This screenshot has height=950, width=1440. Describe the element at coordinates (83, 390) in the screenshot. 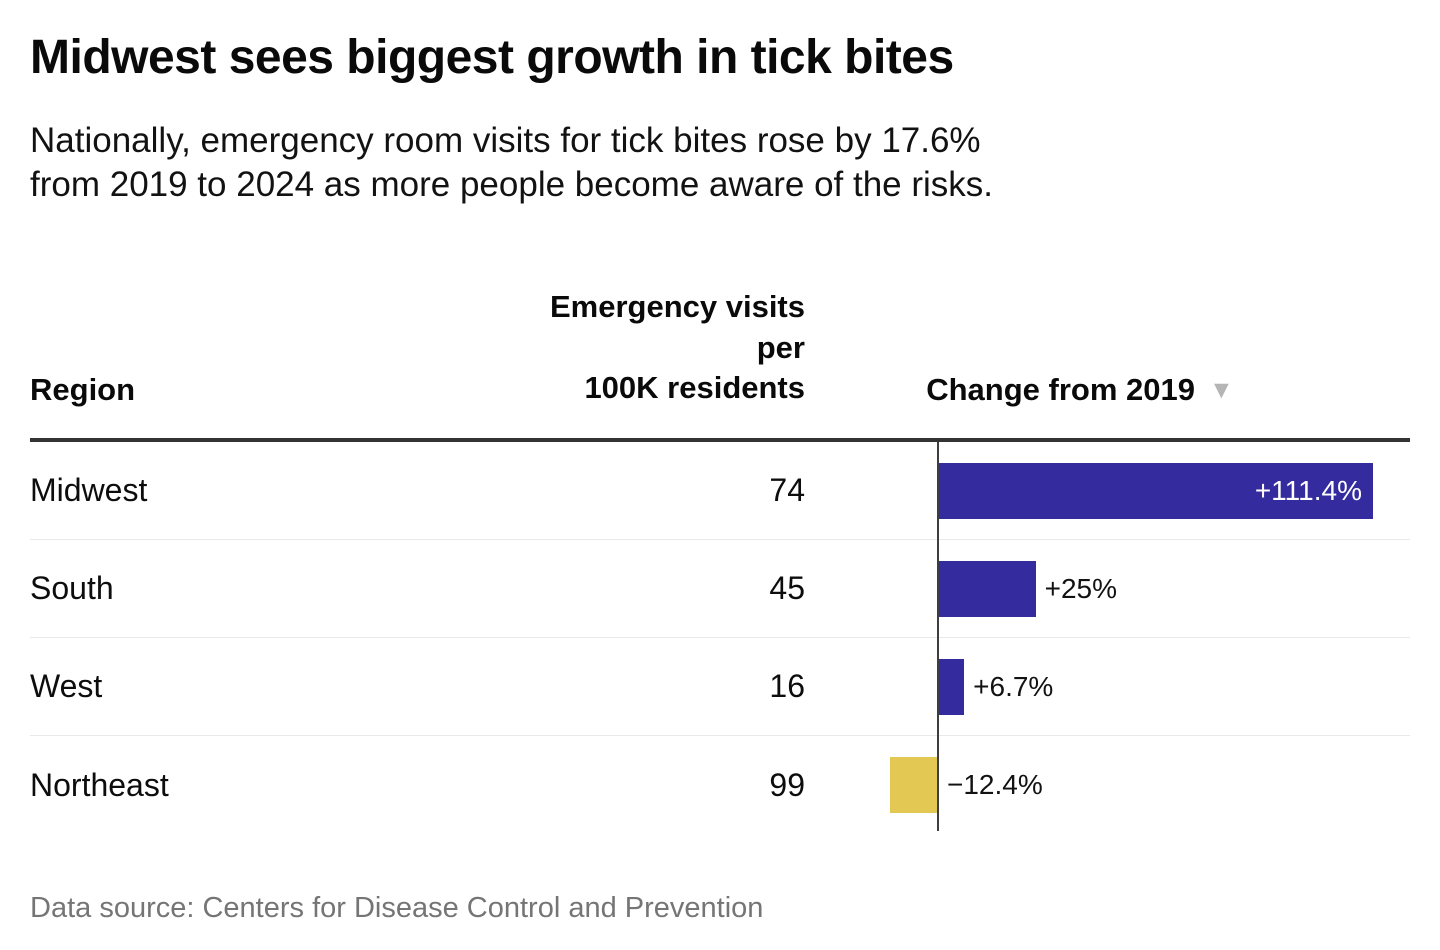

I see `column-header-region: Region` at that location.